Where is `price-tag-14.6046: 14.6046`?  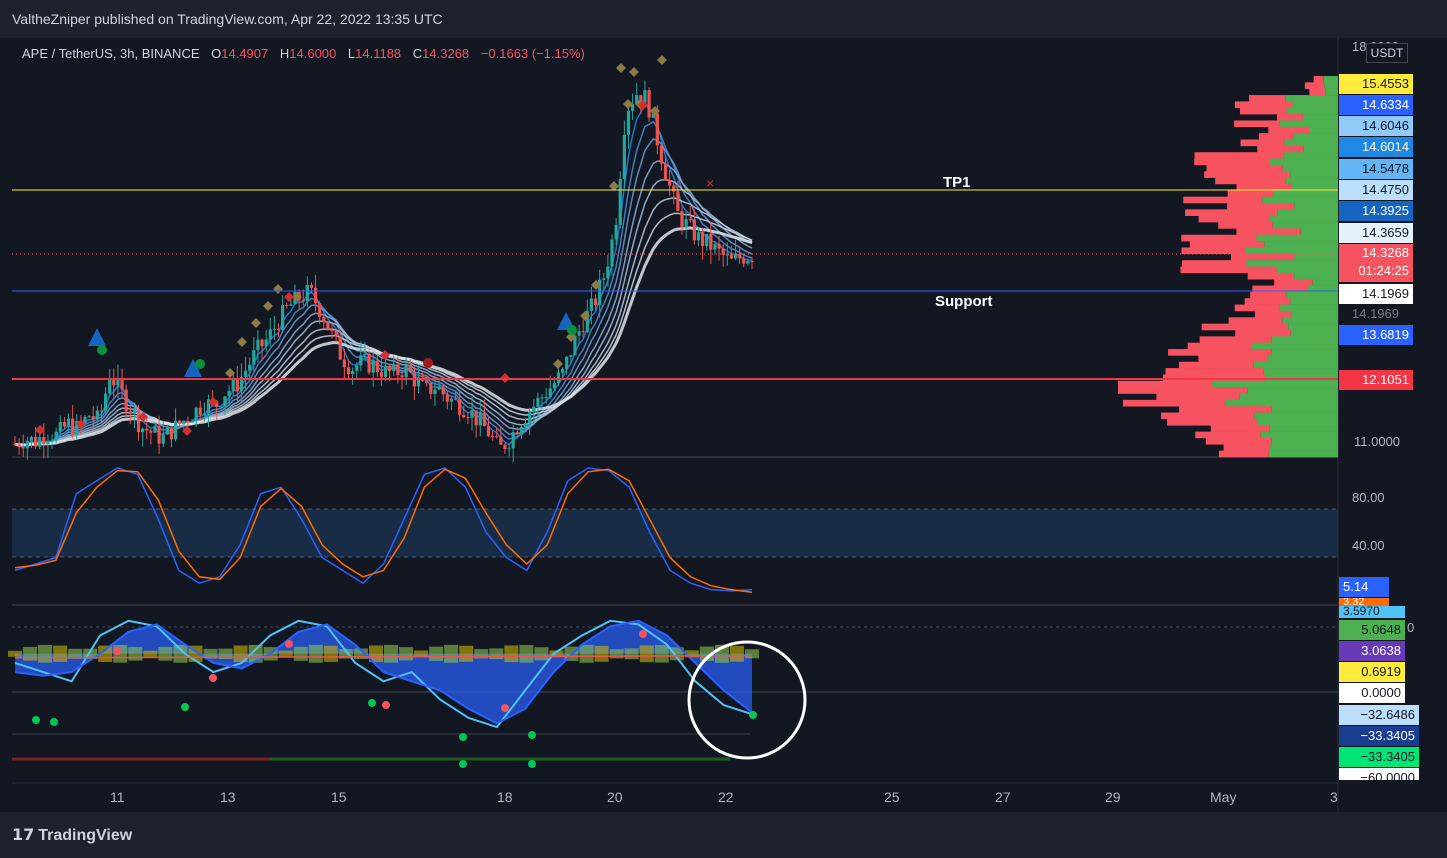
price-tag-14.6046: 14.6046 is located at coordinates (1376, 126).